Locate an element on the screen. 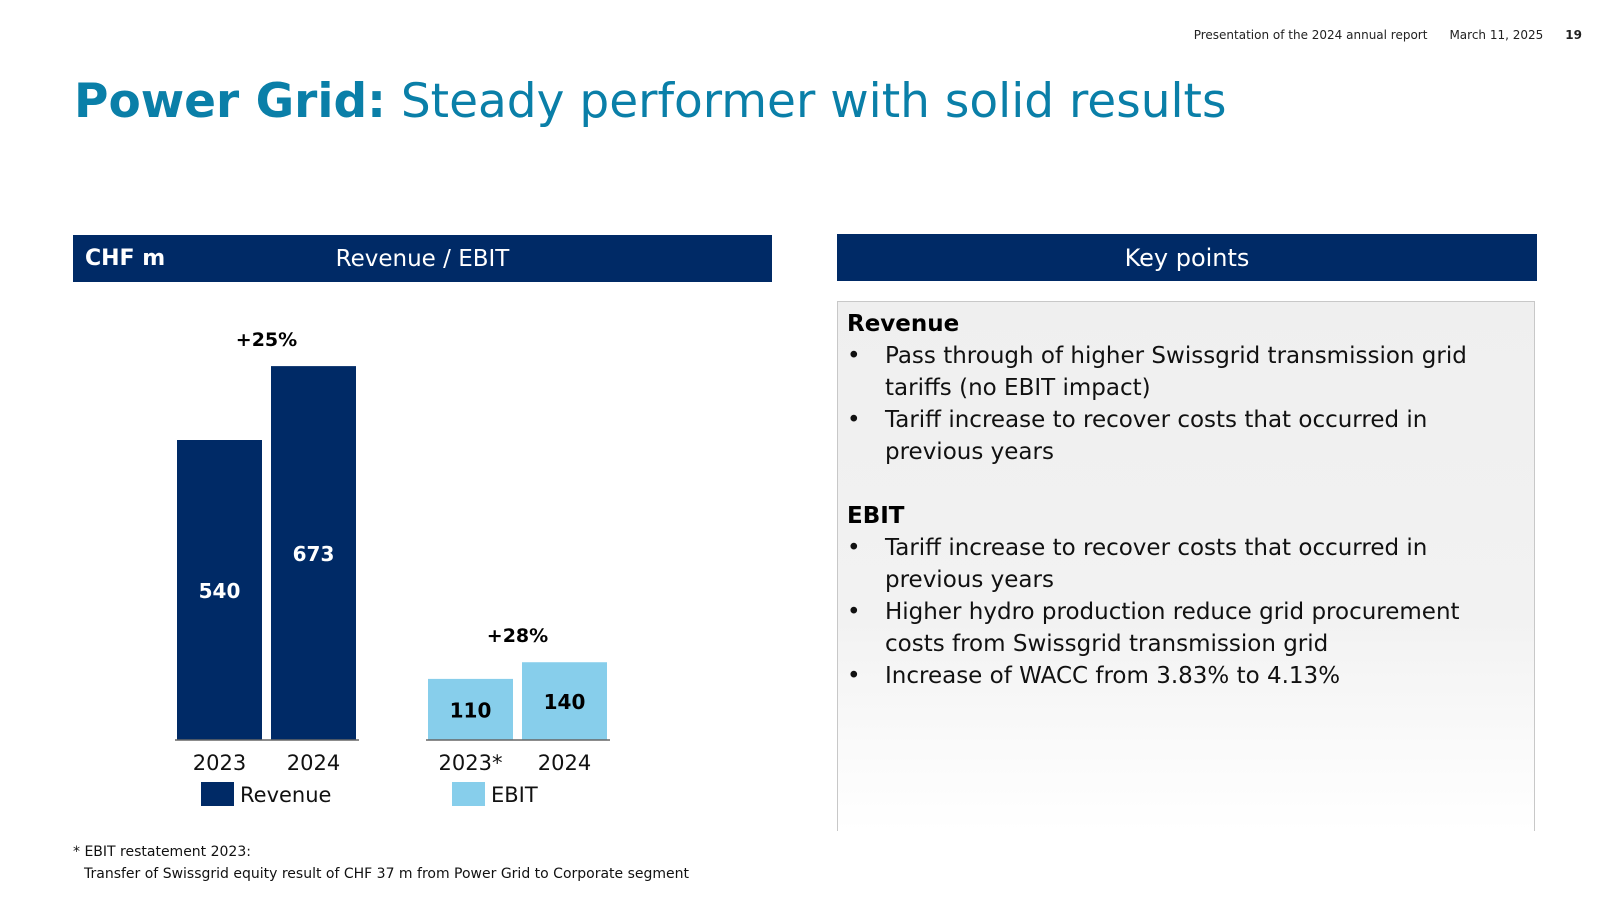 The height and width of the screenshot is (900, 1600). bar-ebit-2023 is located at coordinates (470, 709).